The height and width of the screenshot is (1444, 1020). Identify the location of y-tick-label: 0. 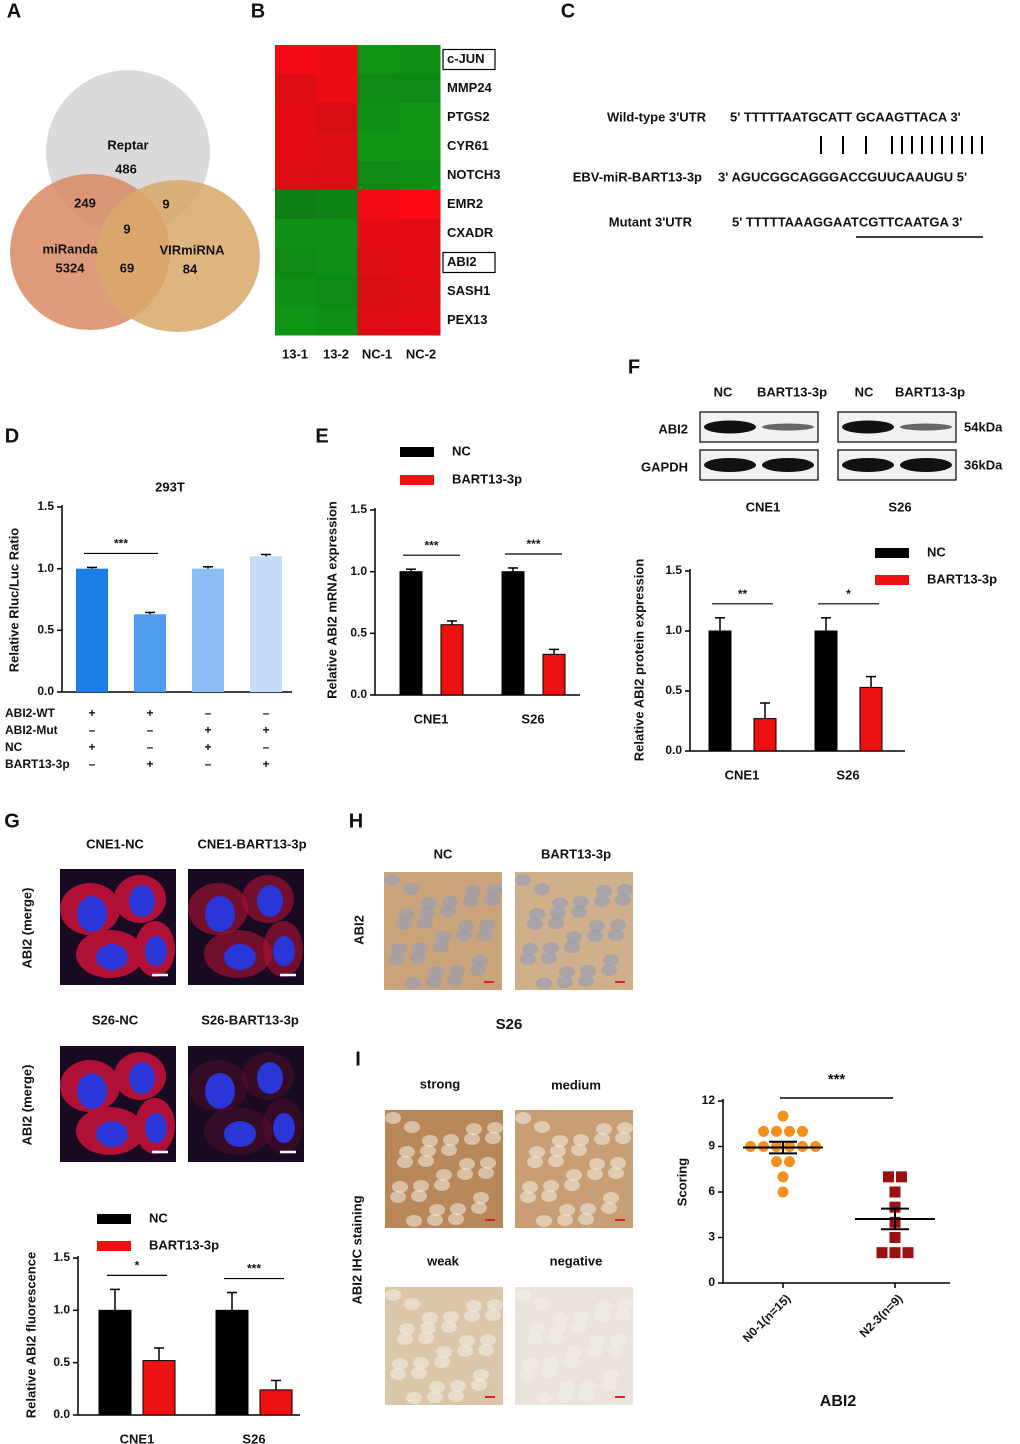
(711, 1282).